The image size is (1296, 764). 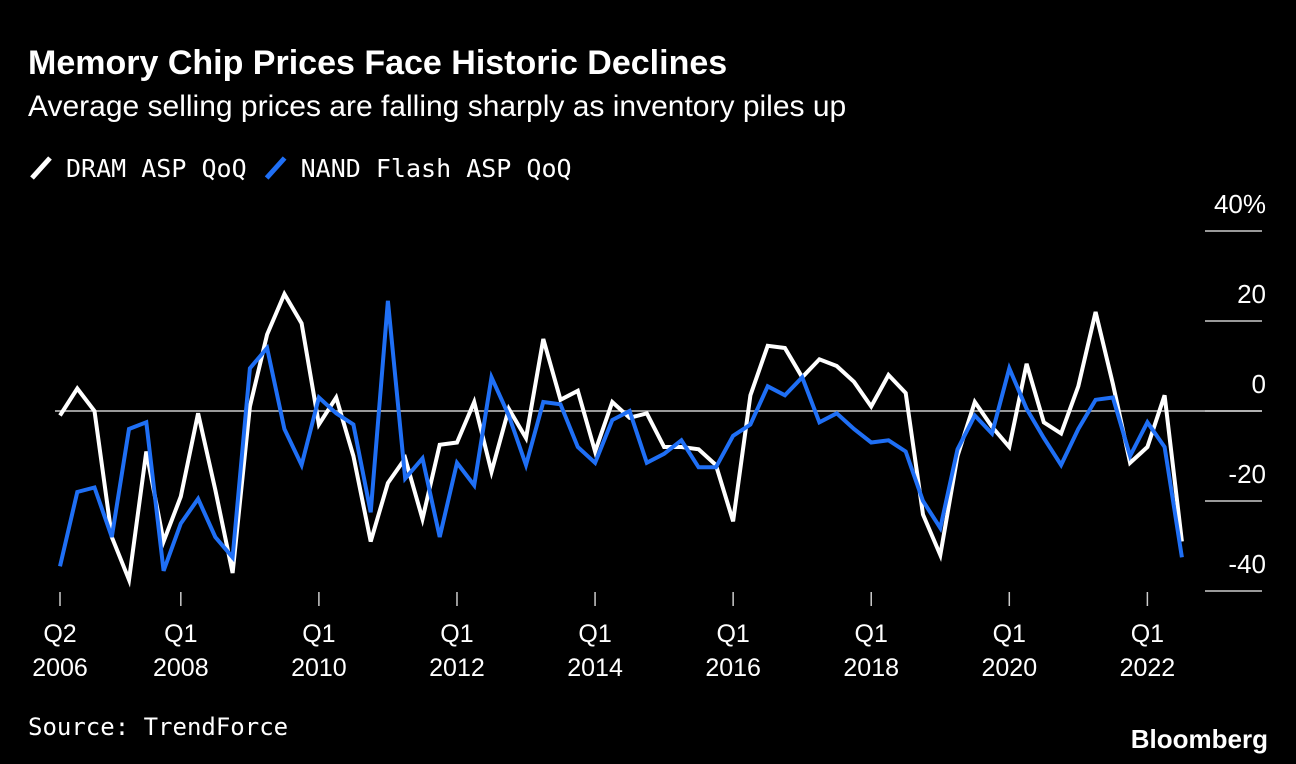 What do you see at coordinates (1009, 651) in the screenshot?
I see `x-tick-label: Q1 2020` at bounding box center [1009, 651].